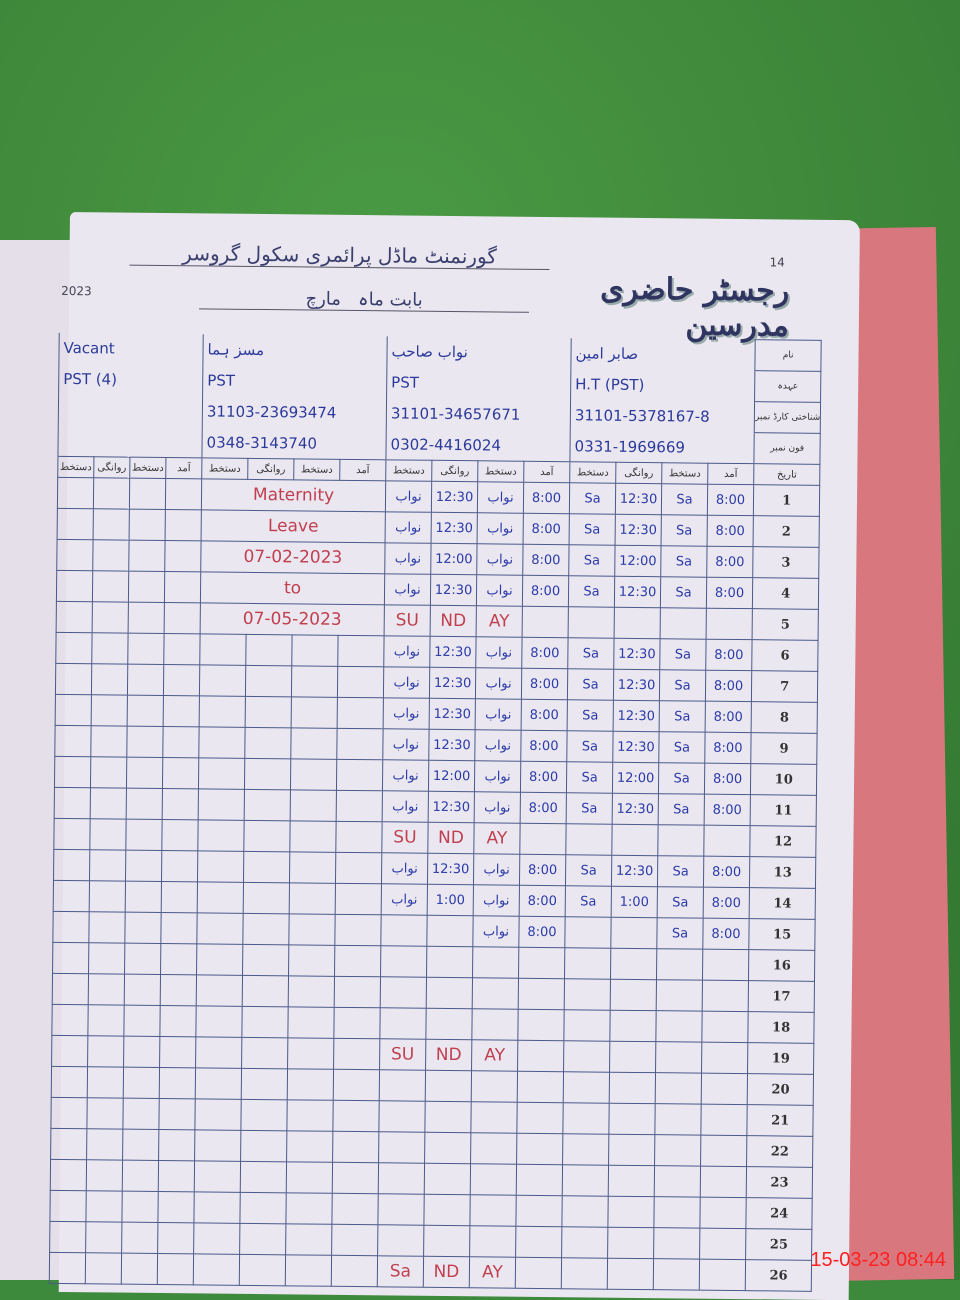 The width and height of the screenshot is (960, 1300). What do you see at coordinates (780, 1120) in the screenshot?
I see `date-cell: 21` at bounding box center [780, 1120].